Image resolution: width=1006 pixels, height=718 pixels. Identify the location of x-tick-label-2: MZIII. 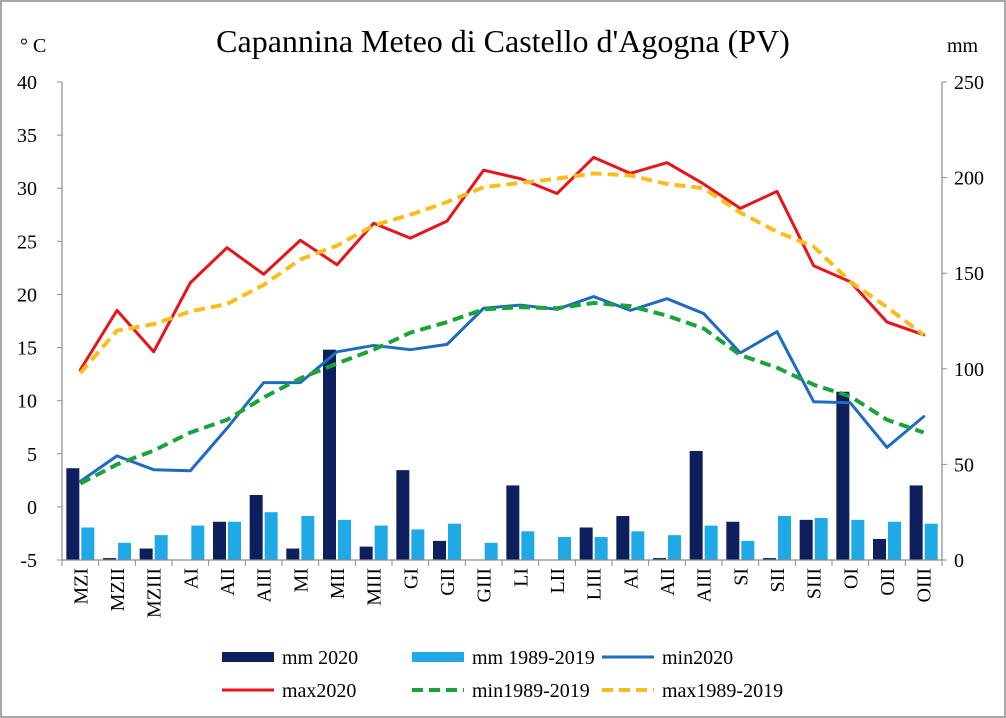
(155, 593).